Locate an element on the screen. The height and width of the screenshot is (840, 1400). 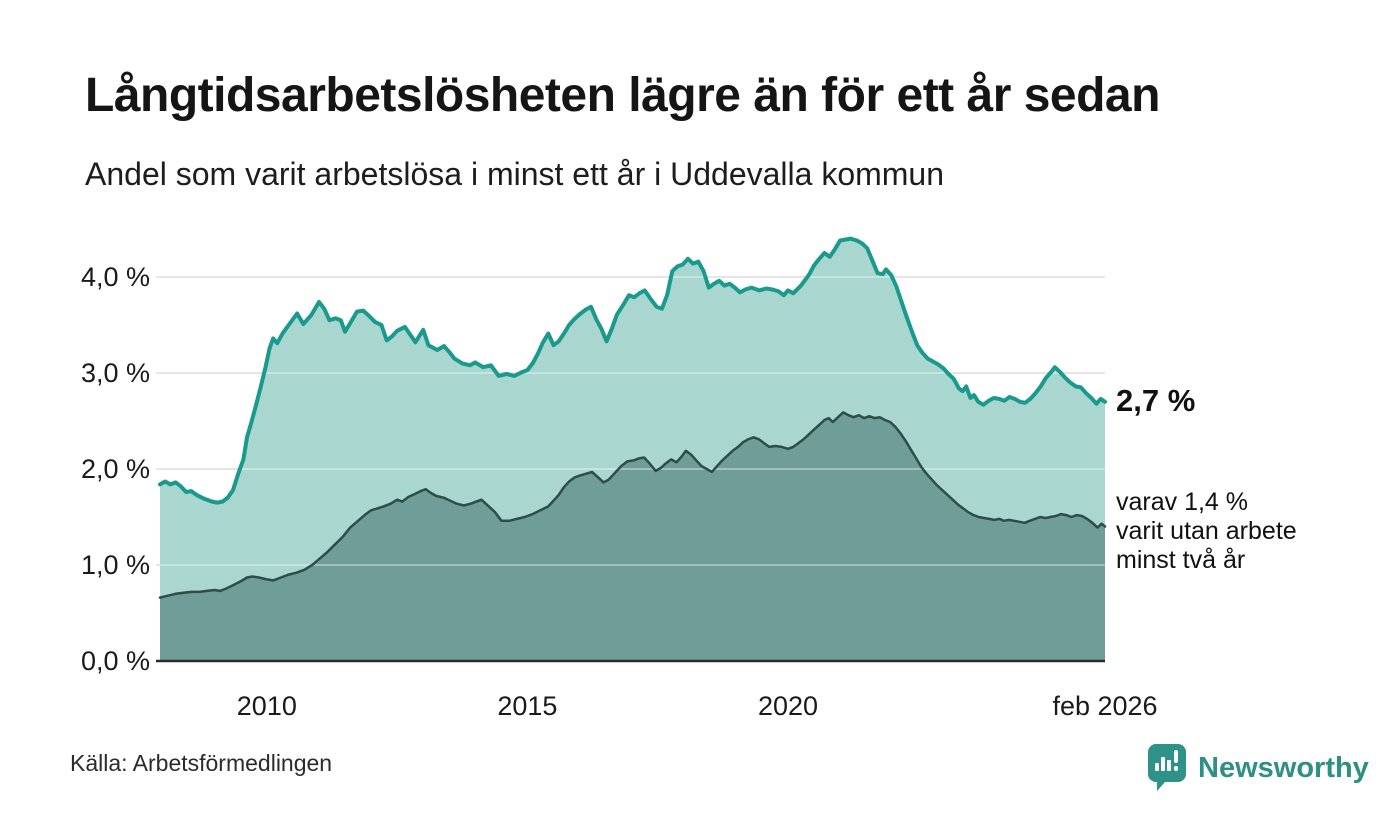
y-axis-tick-label: 4,0 % is located at coordinates (115, 277).